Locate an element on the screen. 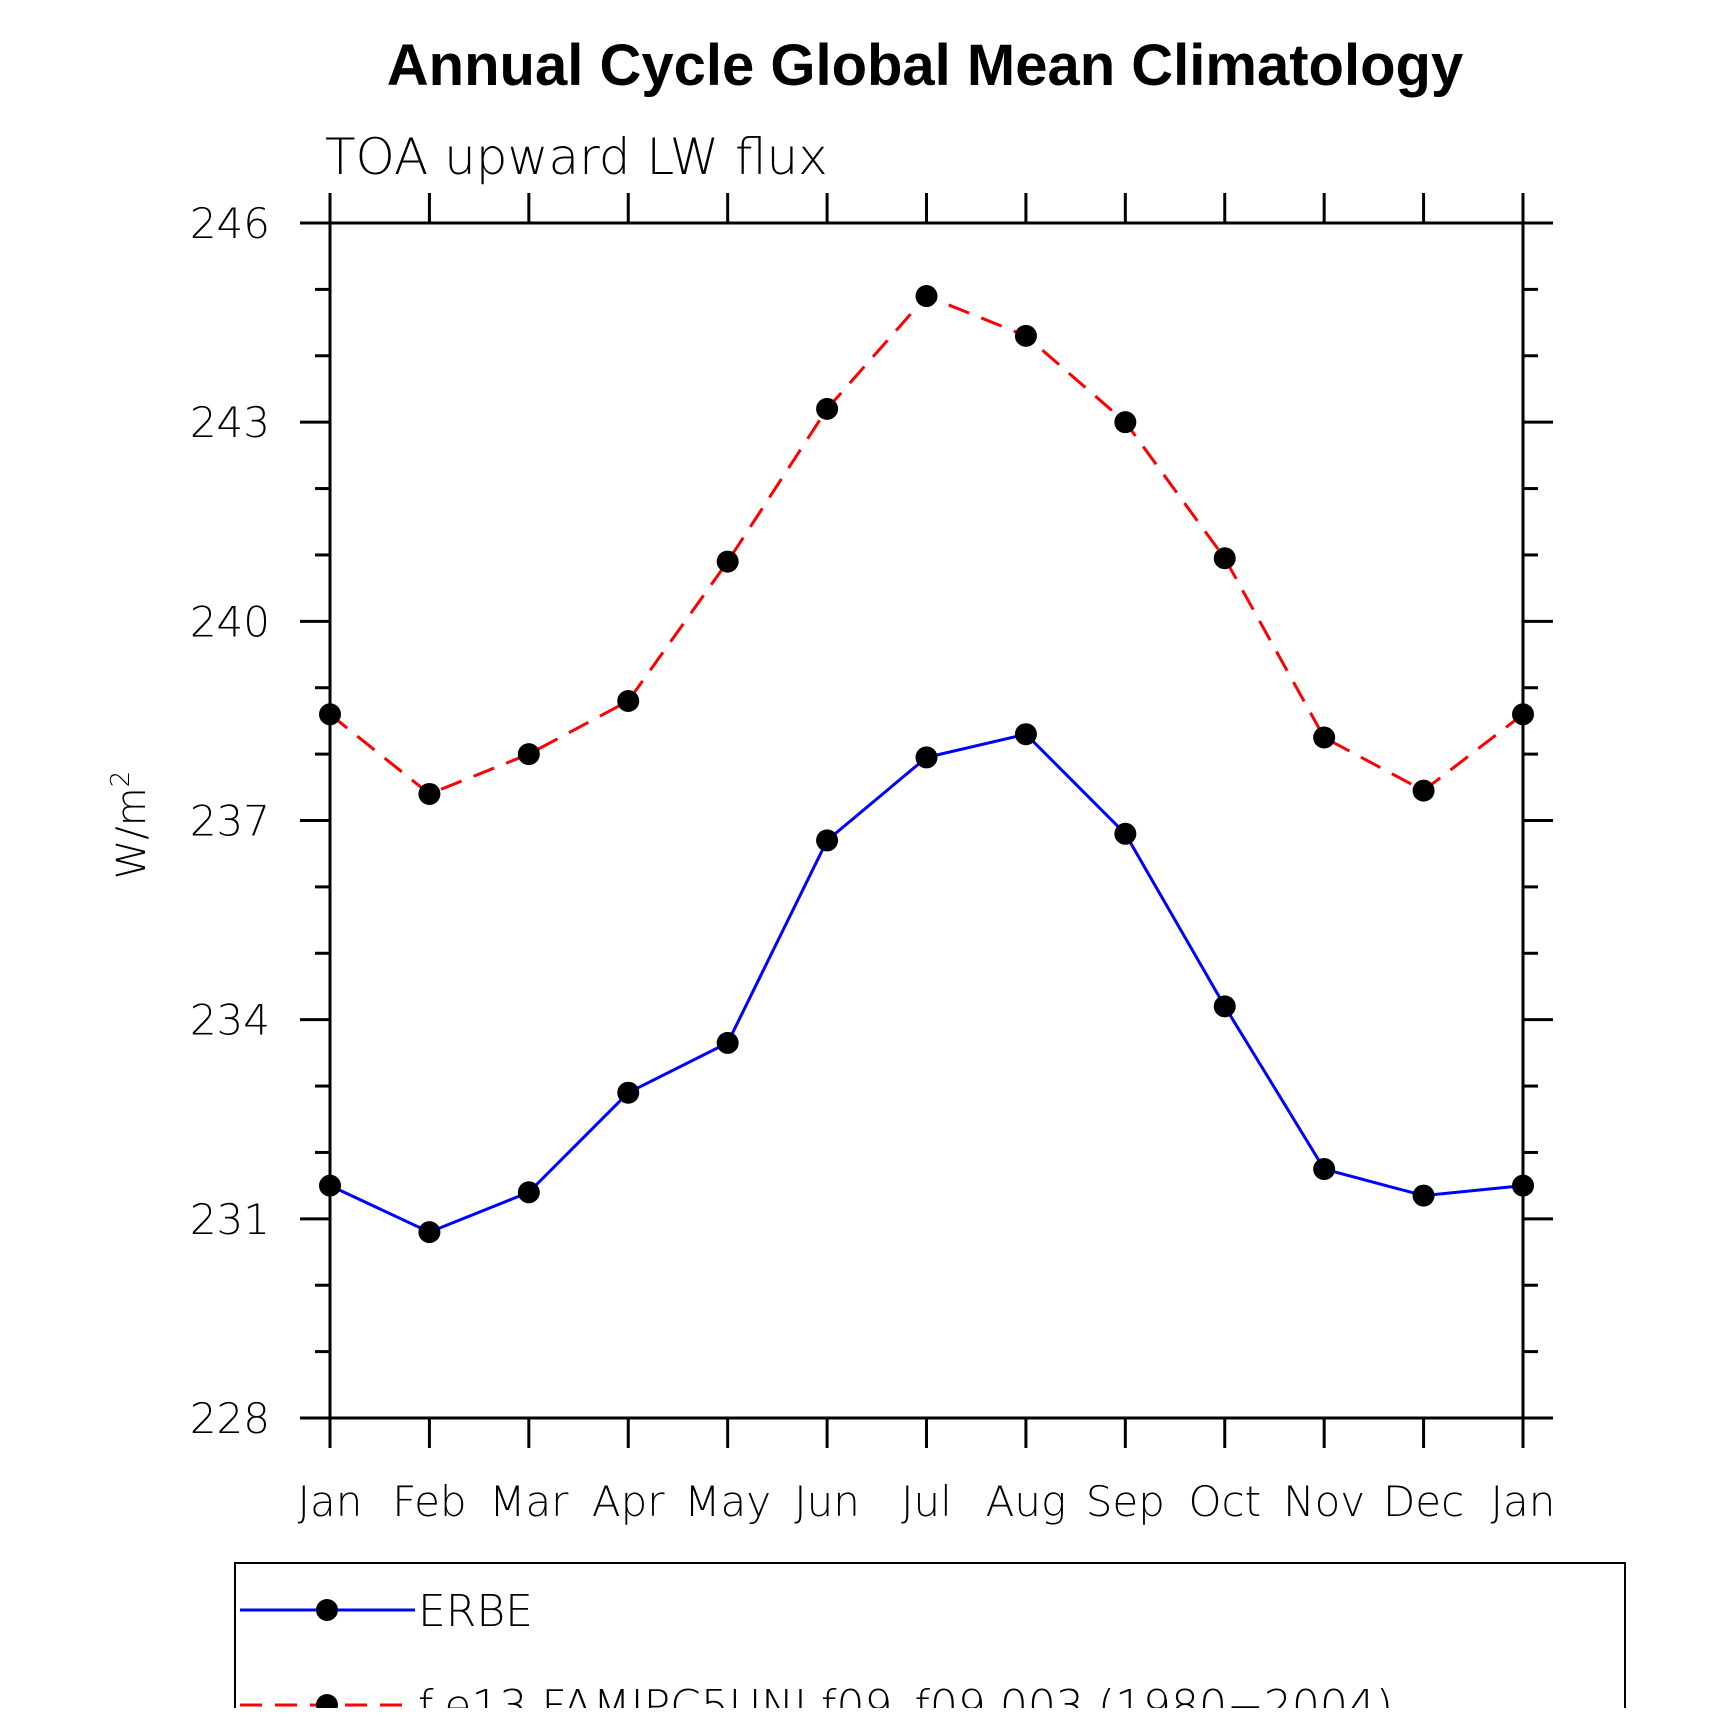 The image size is (1710, 1713). x-tick-label: Oct is located at coordinates (1224, 1501).